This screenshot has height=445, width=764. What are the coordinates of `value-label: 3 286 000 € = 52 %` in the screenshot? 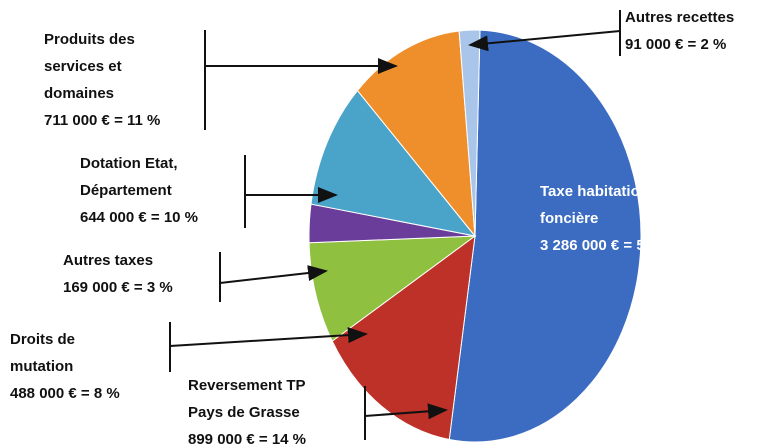 It's located at (605, 245).